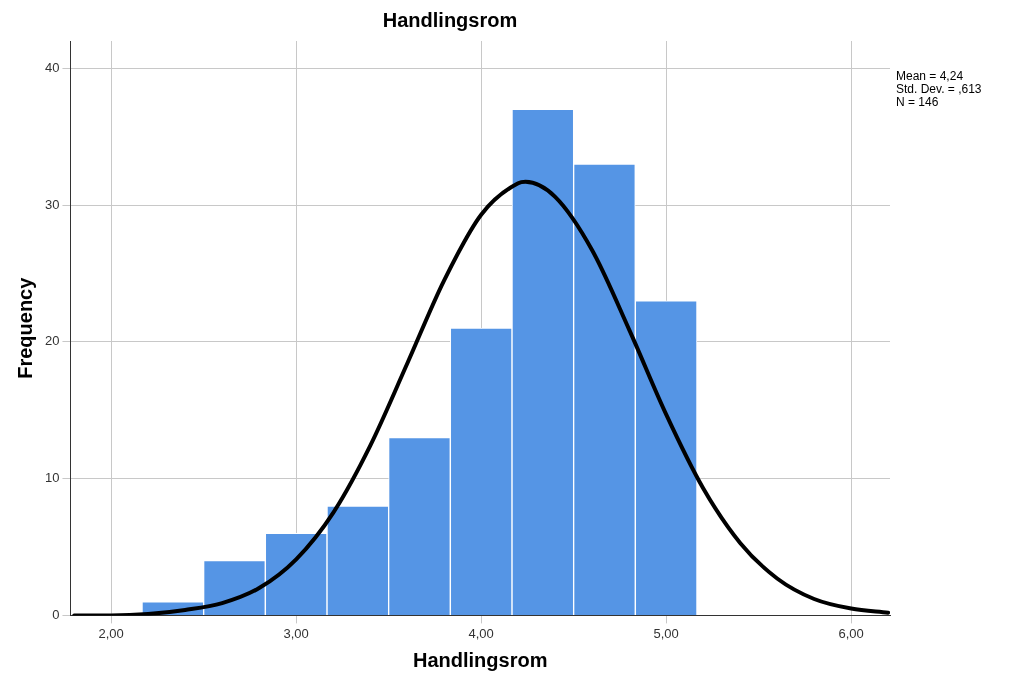 Image resolution: width=1010 pixels, height=682 pixels. What do you see at coordinates (851, 633) in the screenshot?
I see `x-tick-label: 6,00` at bounding box center [851, 633].